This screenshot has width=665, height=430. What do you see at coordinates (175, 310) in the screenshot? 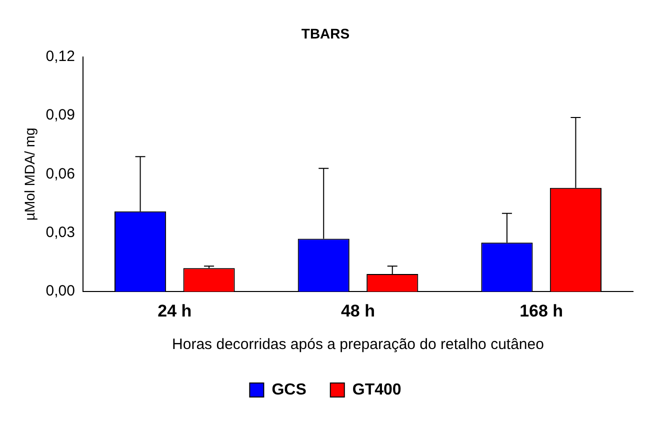
I see `x-tick-label: 24 h` at bounding box center [175, 310].